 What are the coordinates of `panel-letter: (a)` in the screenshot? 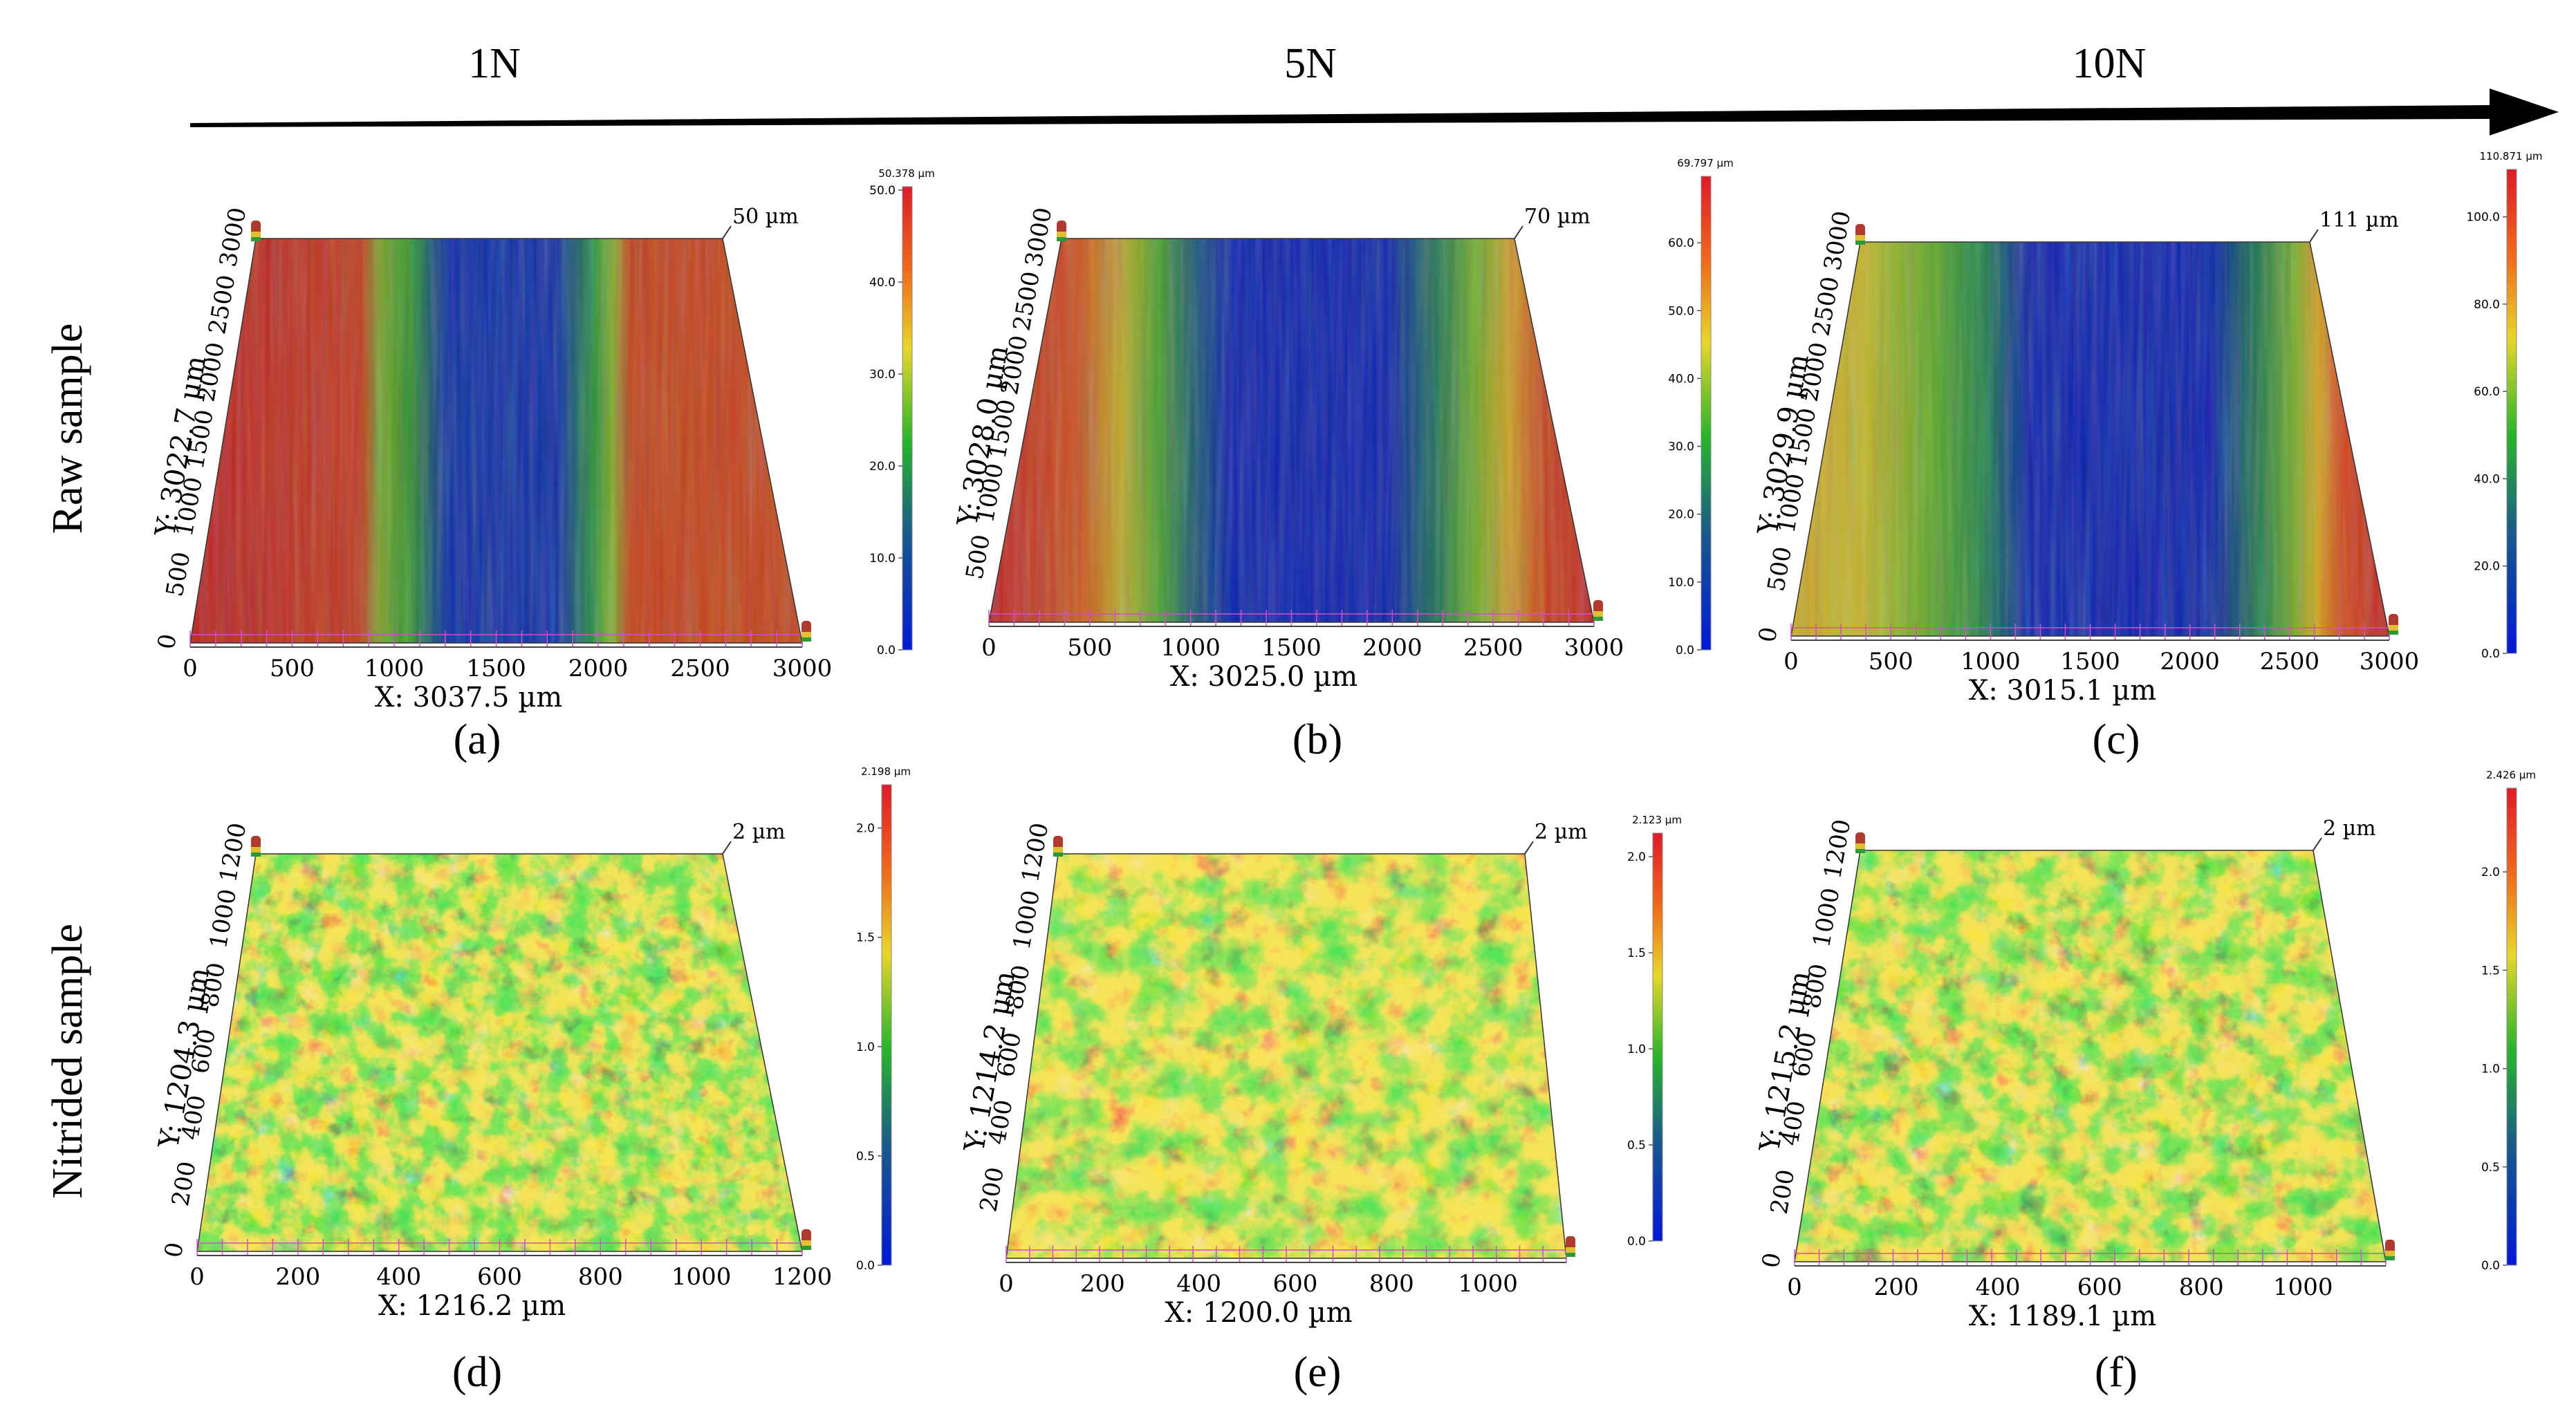 It's located at (477, 739).